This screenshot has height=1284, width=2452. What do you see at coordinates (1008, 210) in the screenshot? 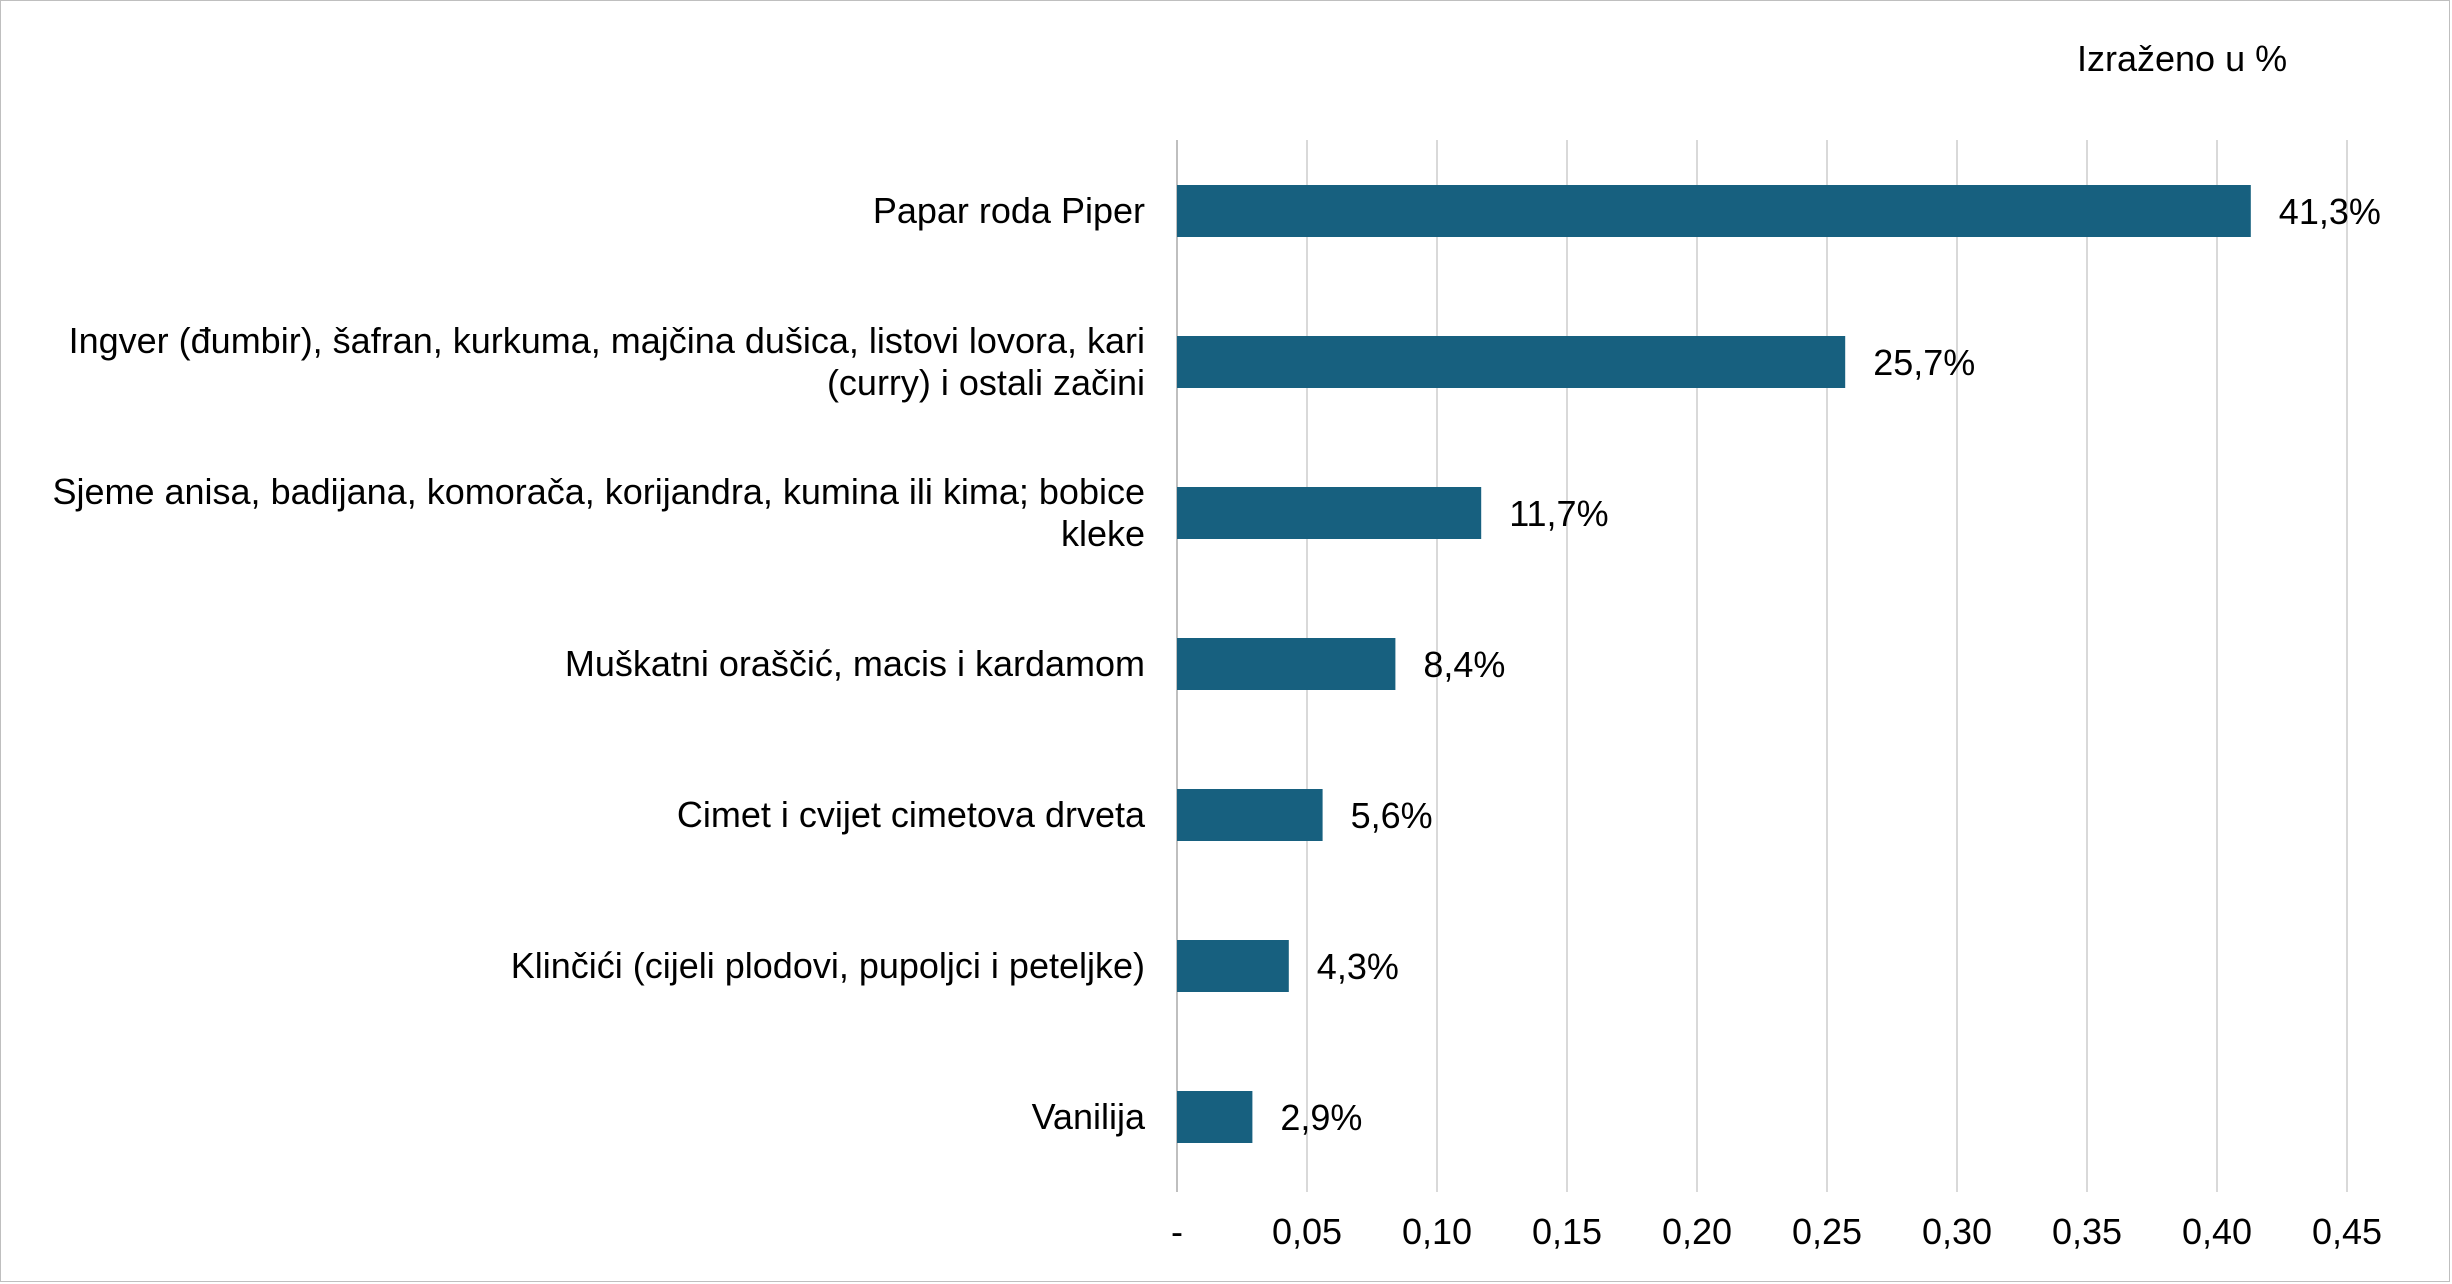
I see `category-label: Papar roda Piper` at bounding box center [1008, 210].